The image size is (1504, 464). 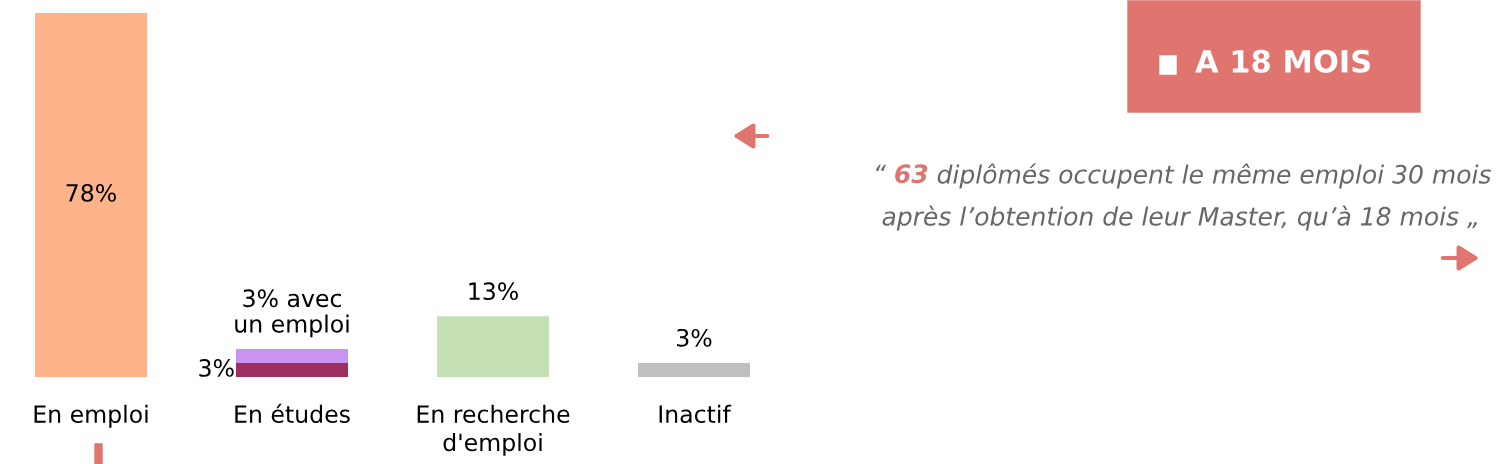 What do you see at coordinates (695, 414) in the screenshot?
I see `x-tick-label: Inactif` at bounding box center [695, 414].